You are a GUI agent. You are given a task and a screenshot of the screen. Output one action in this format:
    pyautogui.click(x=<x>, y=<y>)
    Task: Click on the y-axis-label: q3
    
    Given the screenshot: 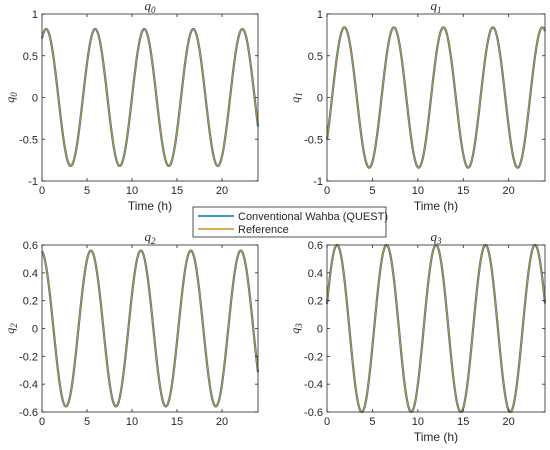 What is the action you would take?
    pyautogui.click(x=296, y=328)
    